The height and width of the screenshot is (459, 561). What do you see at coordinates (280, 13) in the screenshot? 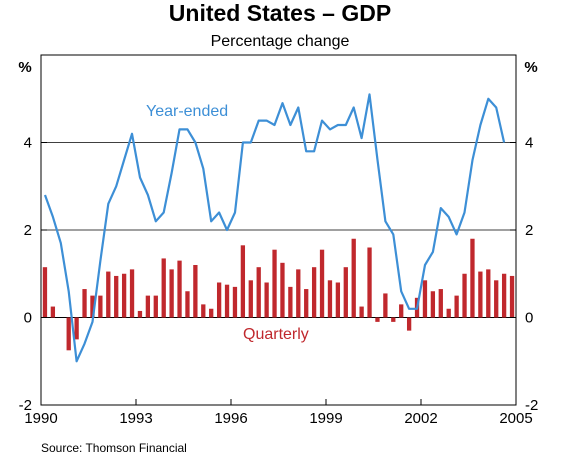
I see `chart-title: United States – GDP` at bounding box center [280, 13].